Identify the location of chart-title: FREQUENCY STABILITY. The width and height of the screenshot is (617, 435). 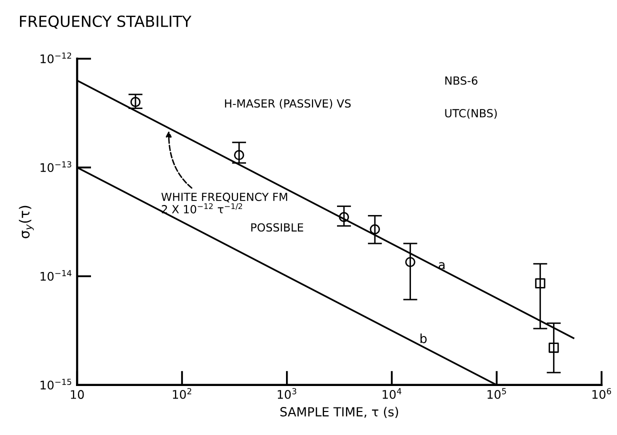
(106, 22).